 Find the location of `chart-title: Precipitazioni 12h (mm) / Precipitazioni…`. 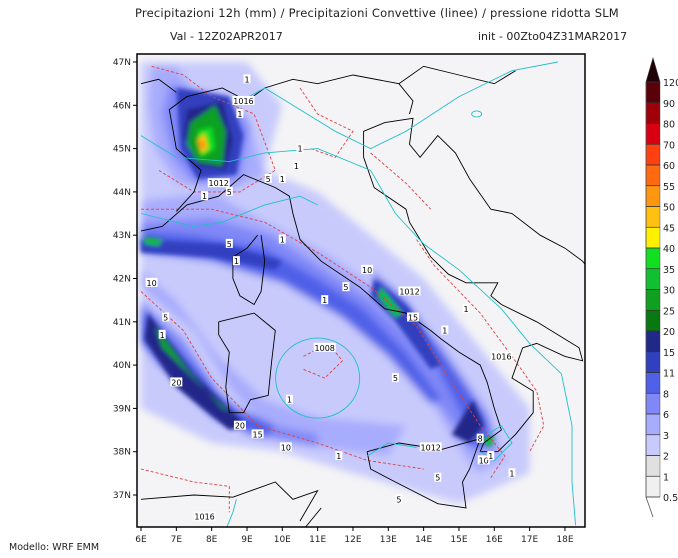

chart-title: Precipitazioni 12h (mm) / Precipitazioni… is located at coordinates (377, 13).